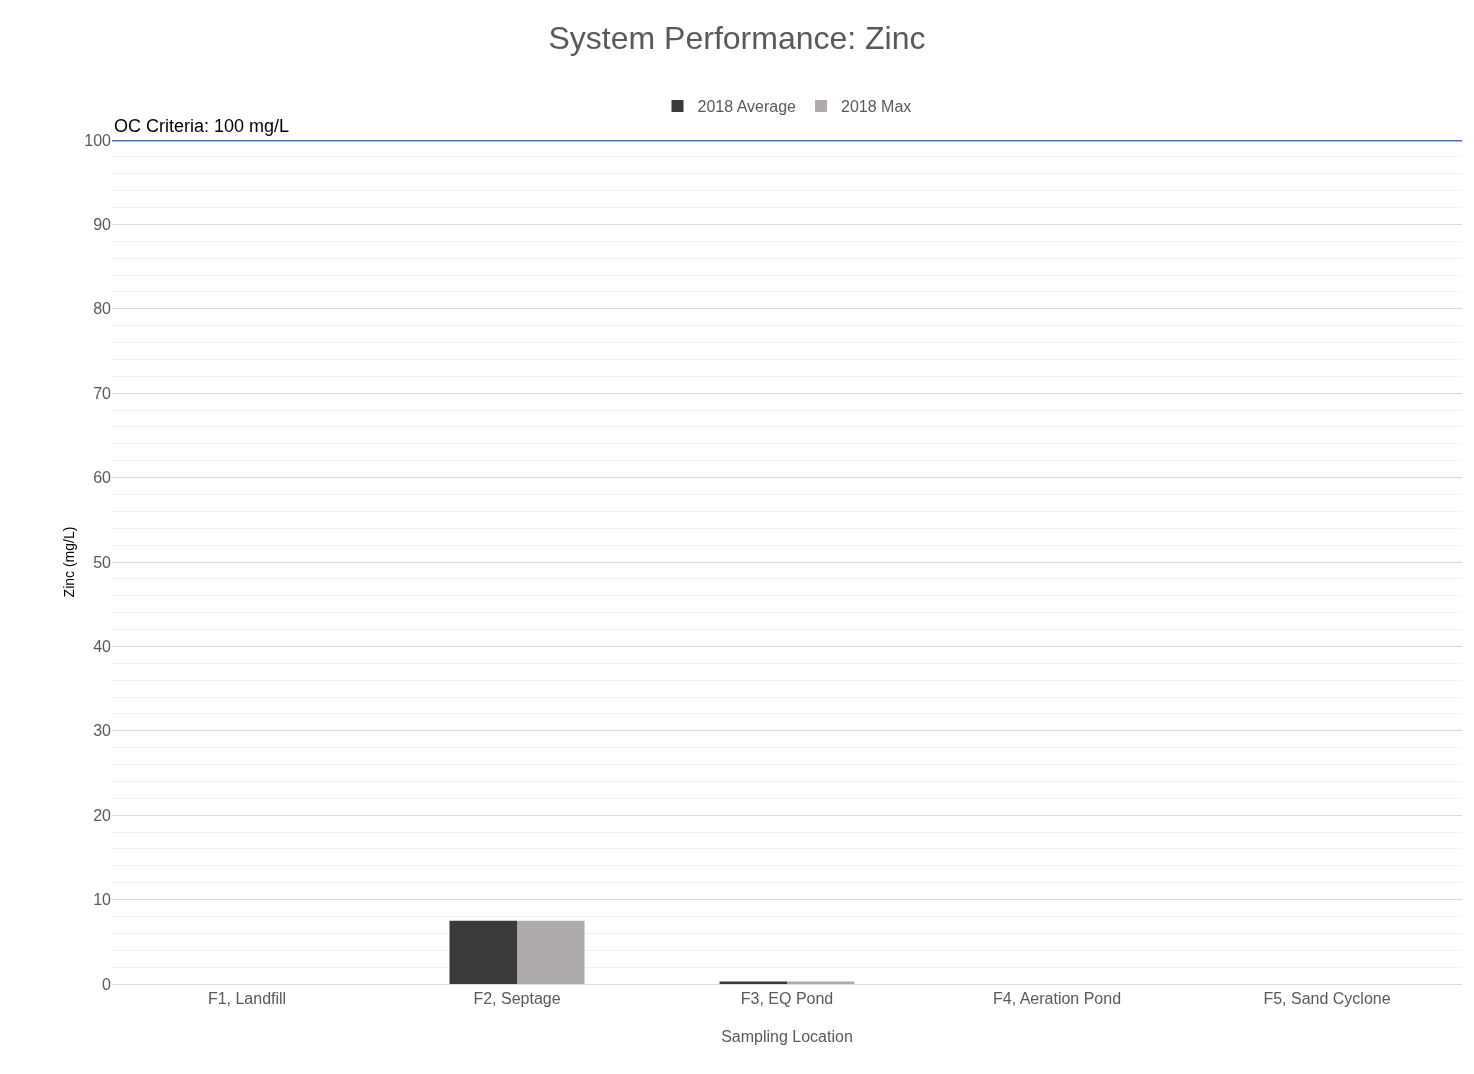  Describe the element at coordinates (102, 646) in the screenshot. I see `y-tick-label: 40` at that location.